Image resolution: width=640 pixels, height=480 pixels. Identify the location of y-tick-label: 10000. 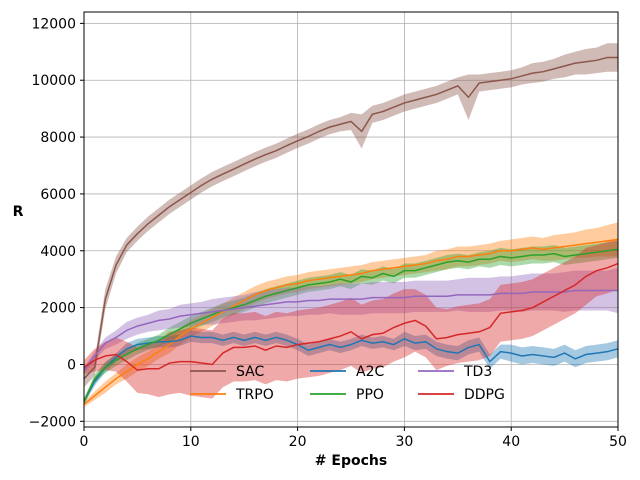
(53, 81).